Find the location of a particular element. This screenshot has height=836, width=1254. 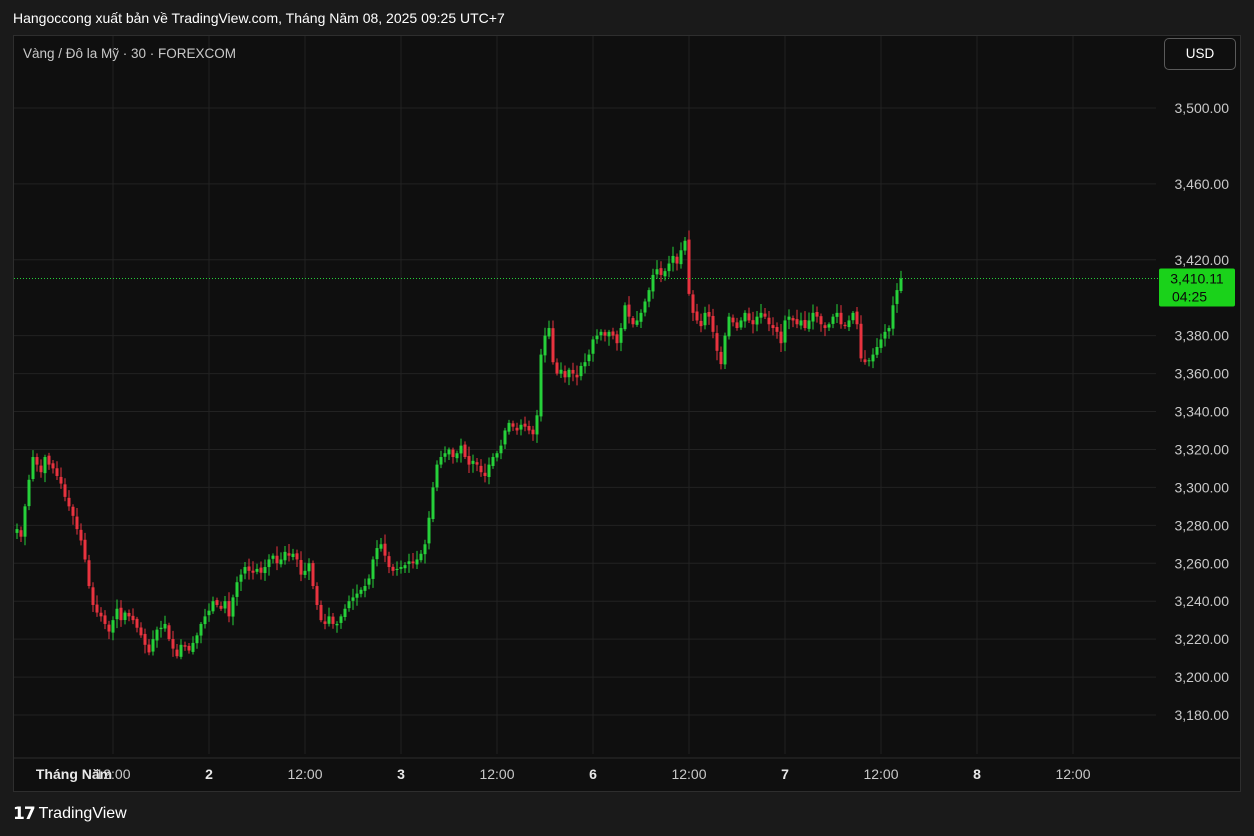

brand-name: TradingView is located at coordinates (82, 813).